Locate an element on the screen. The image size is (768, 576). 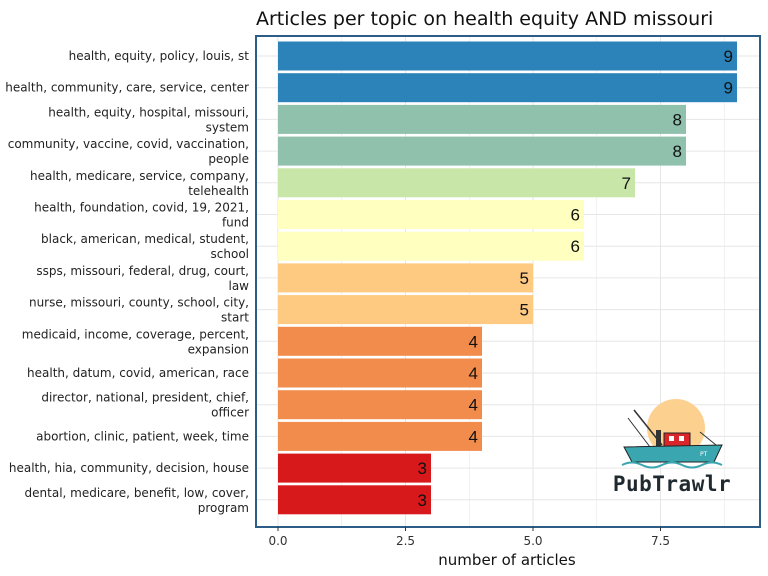
category-label: abortion, clinic, patient, week, time is located at coordinates (142, 436).